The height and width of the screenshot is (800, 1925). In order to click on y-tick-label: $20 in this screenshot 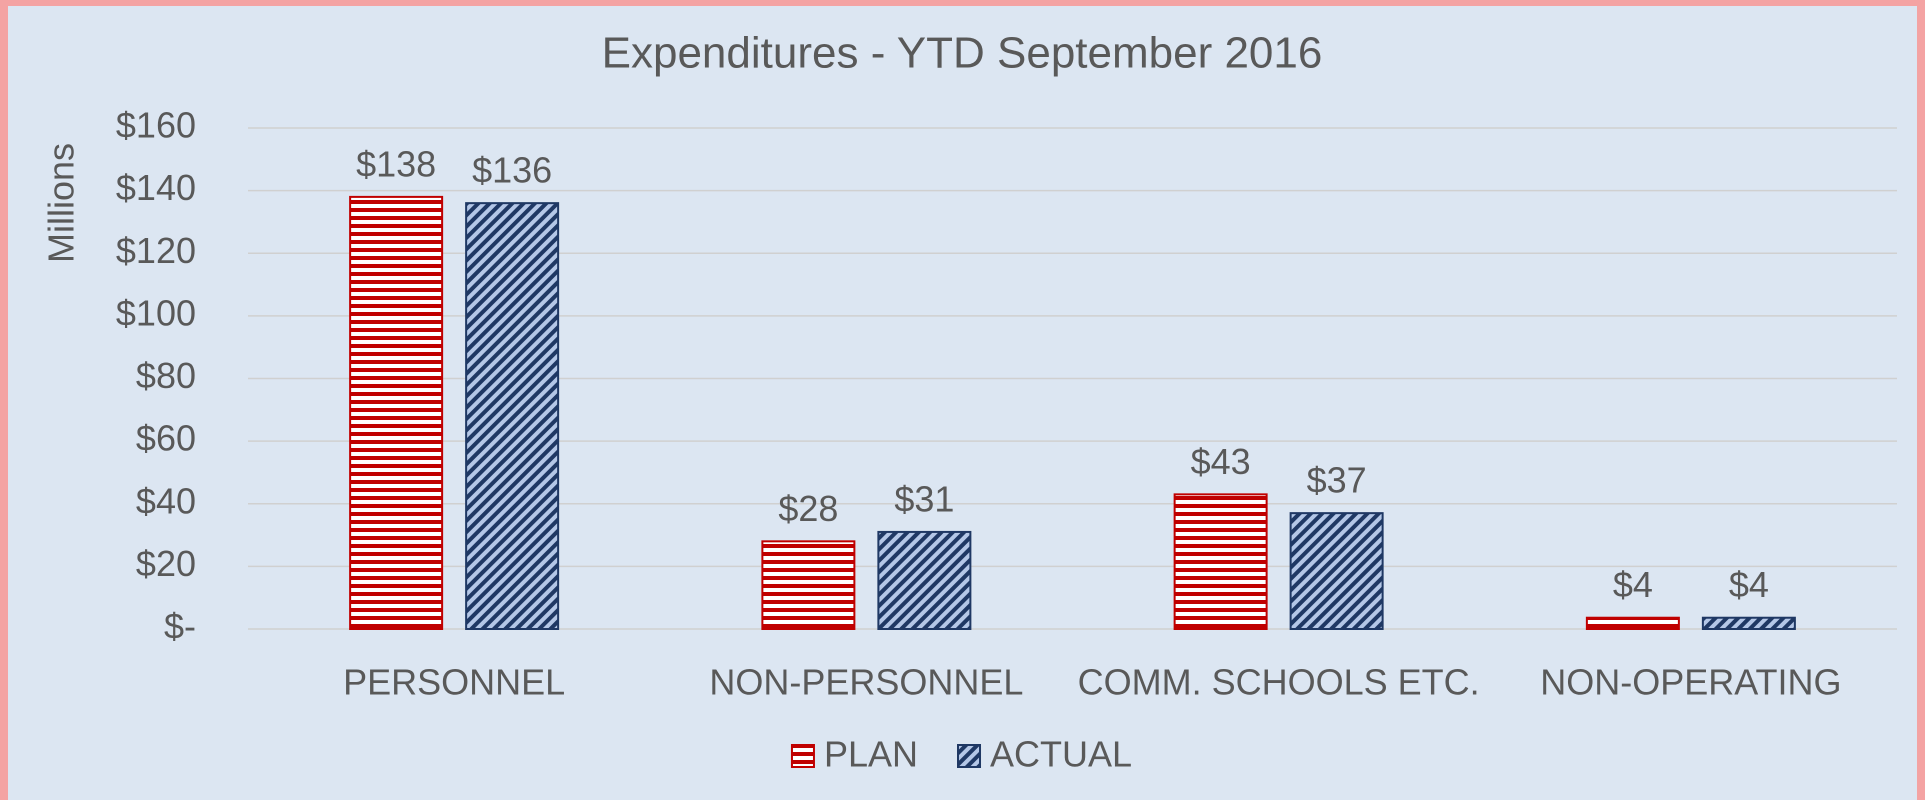, I will do `click(166, 563)`.